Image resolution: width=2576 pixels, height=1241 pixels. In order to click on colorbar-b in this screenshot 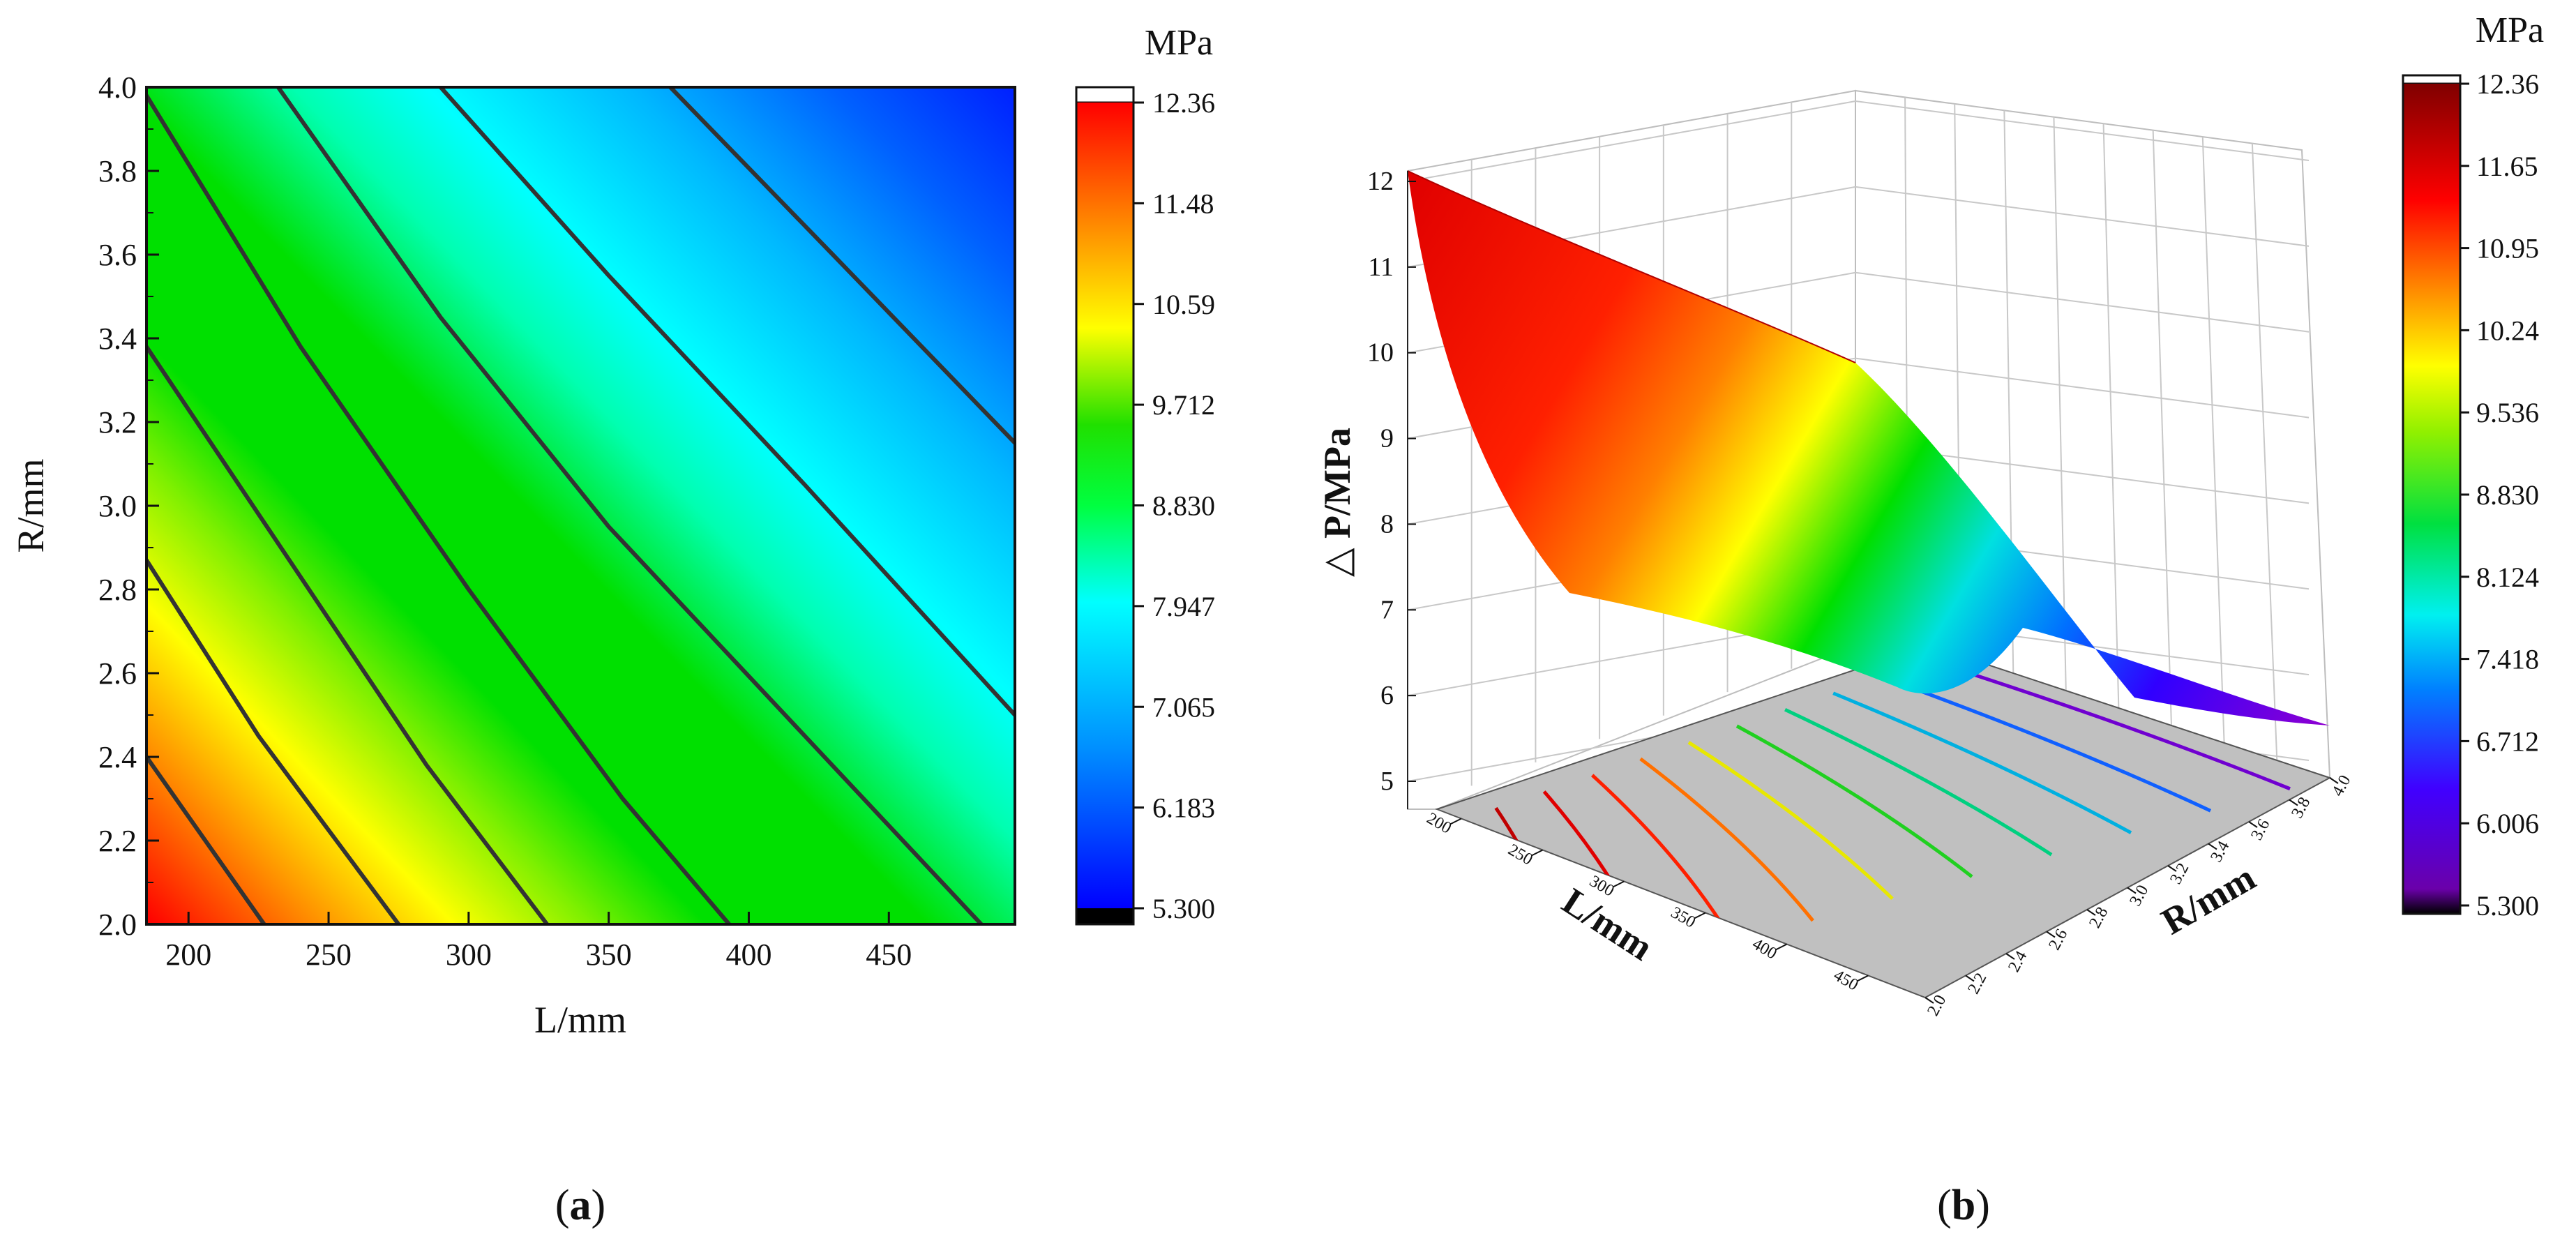, I will do `click(2431, 499)`.